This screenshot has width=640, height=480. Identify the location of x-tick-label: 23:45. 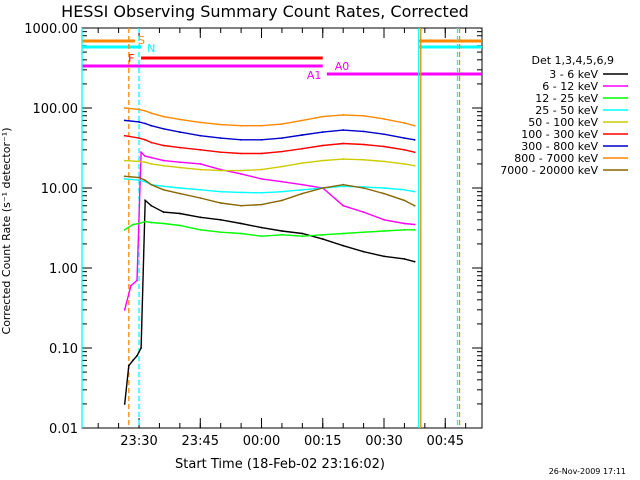
(200, 441).